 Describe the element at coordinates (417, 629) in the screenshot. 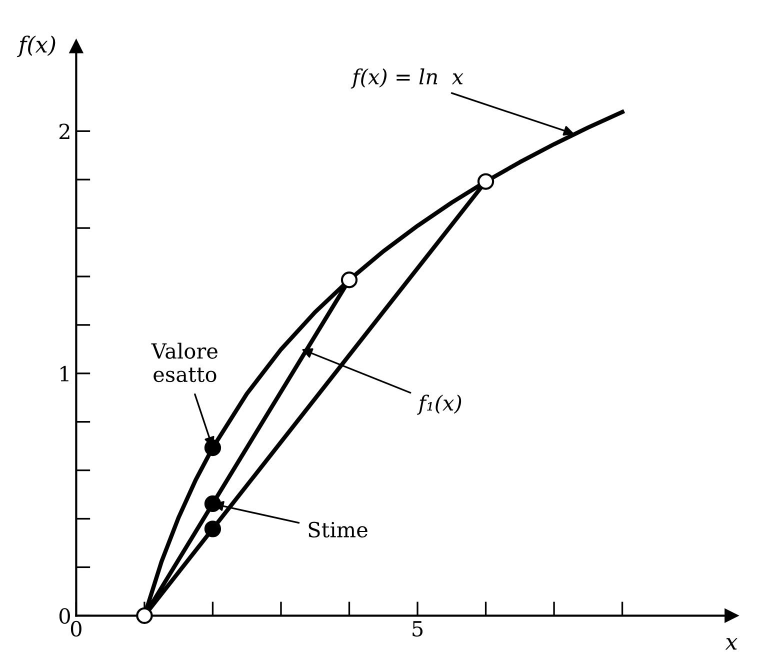

I see `x-tick-label: 5` at that location.